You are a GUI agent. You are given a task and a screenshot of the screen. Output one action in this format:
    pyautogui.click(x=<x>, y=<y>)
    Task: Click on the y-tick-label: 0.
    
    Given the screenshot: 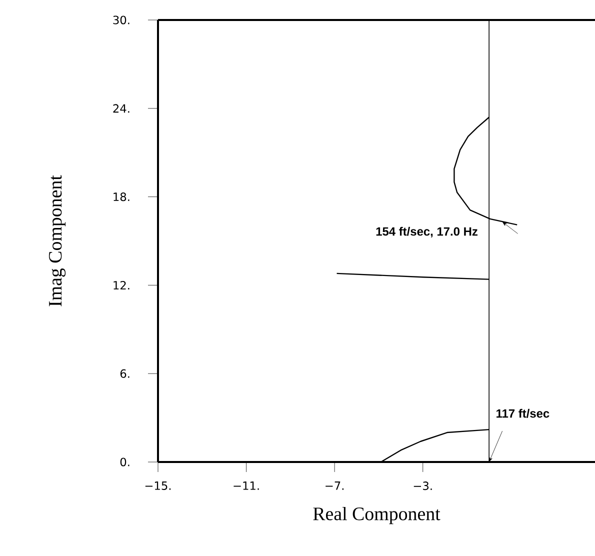 What is the action you would take?
    pyautogui.click(x=125, y=462)
    